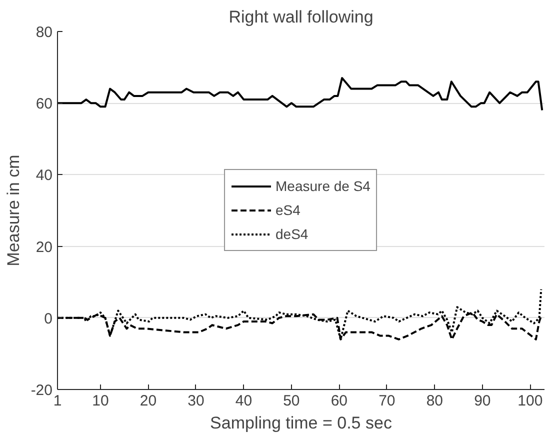 The image size is (552, 435). I want to click on x-tick-label: 60, so click(339, 401).